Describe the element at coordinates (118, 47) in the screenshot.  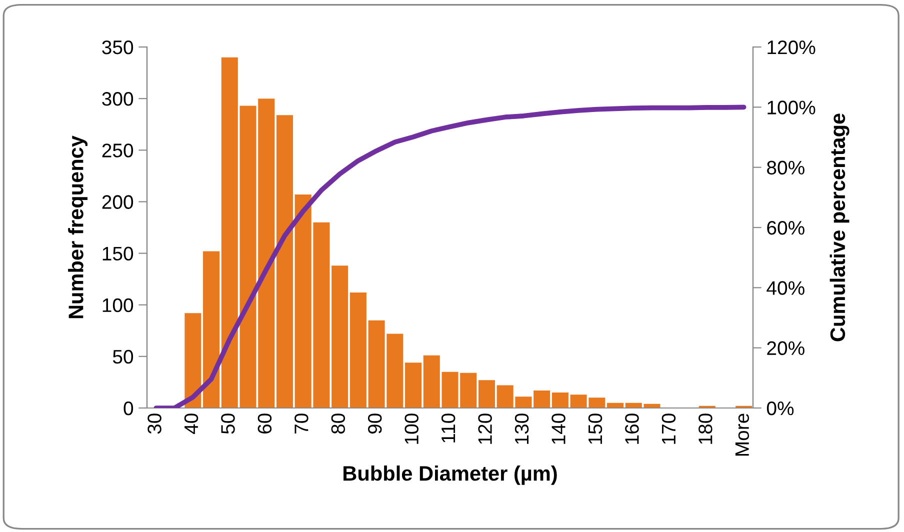
I see `y-tick-label: 350` at that location.